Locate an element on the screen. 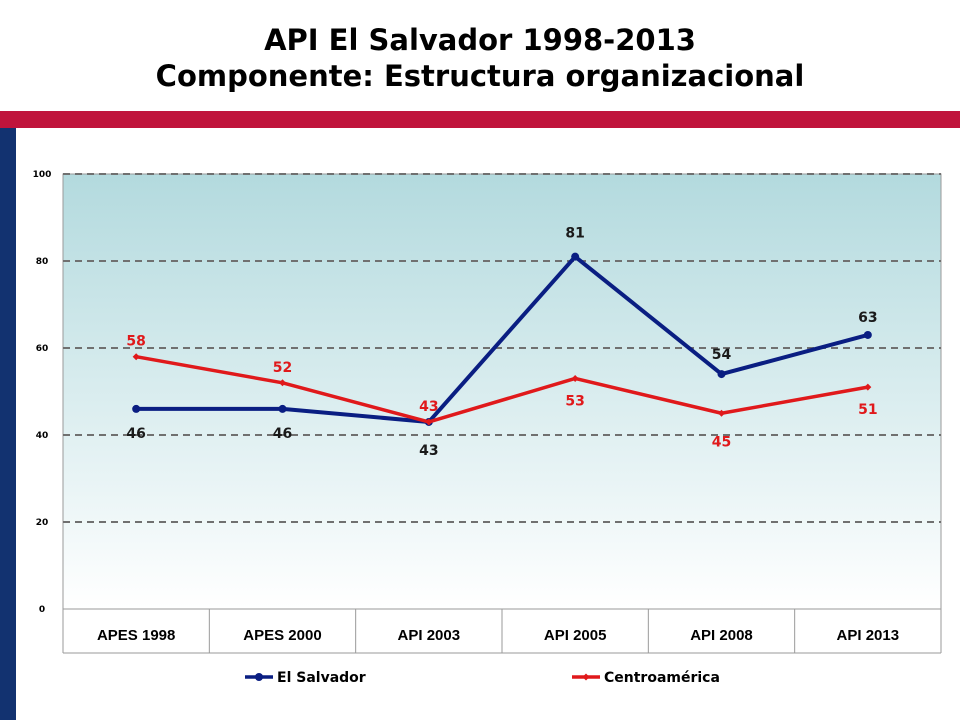 Image resolution: width=960 pixels, height=720 pixels. accent-bar is located at coordinates (480, 119).